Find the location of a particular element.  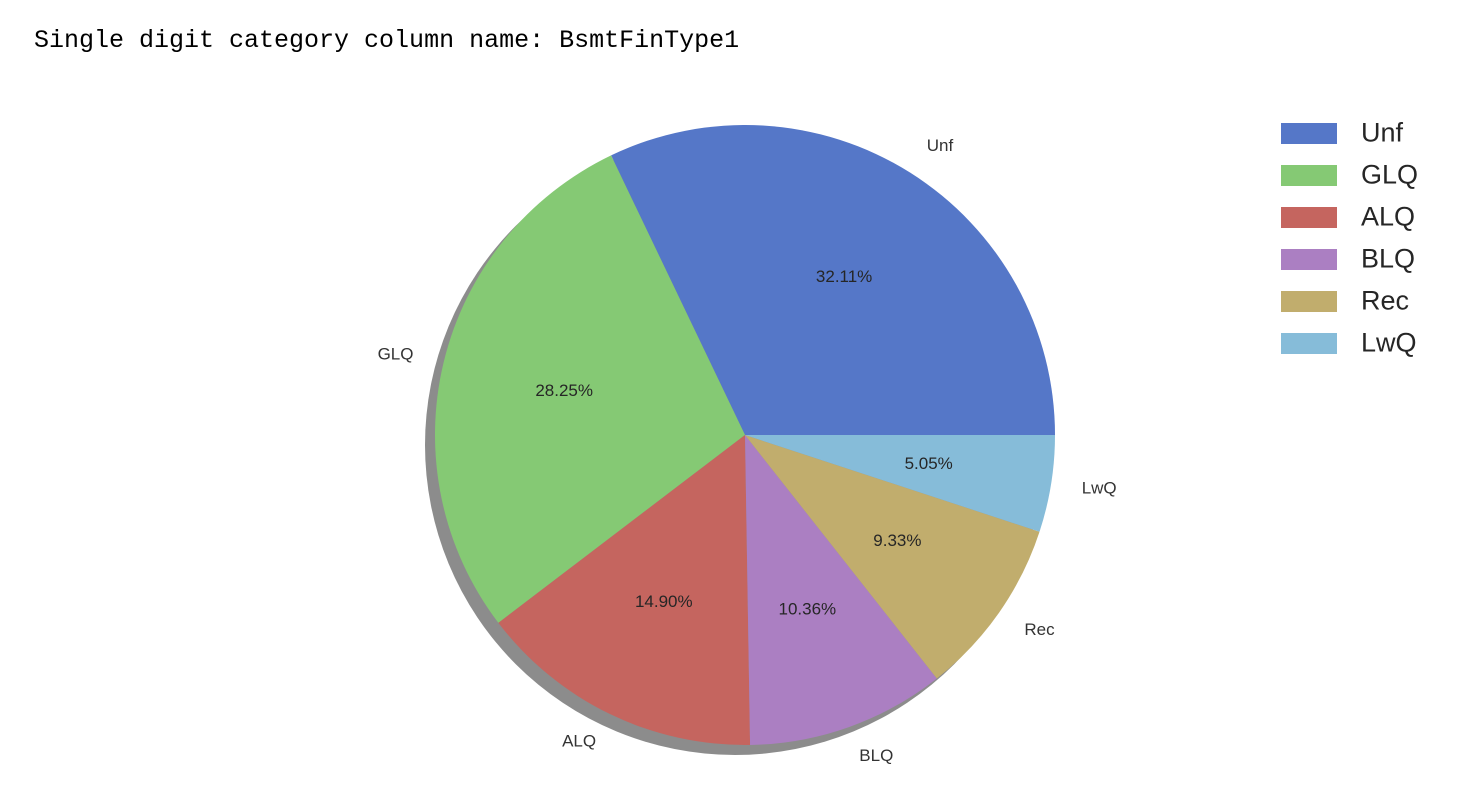

pct-label-glq: 28.25% is located at coordinates (564, 390).